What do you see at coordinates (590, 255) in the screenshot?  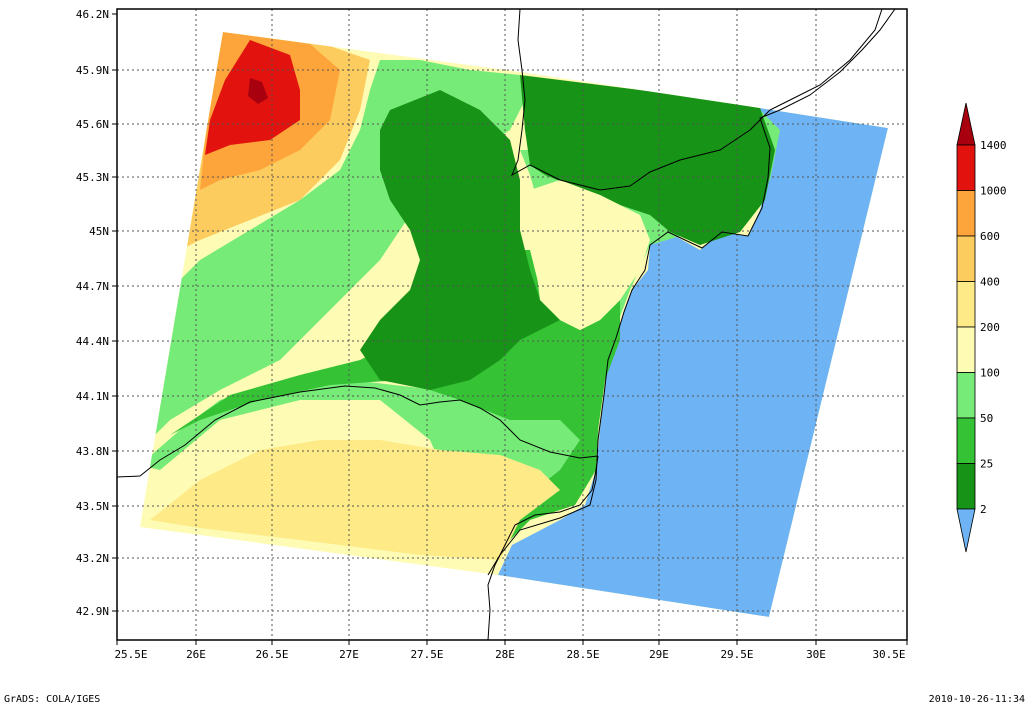 I see `dobrogea-hills` at bounding box center [590, 255].